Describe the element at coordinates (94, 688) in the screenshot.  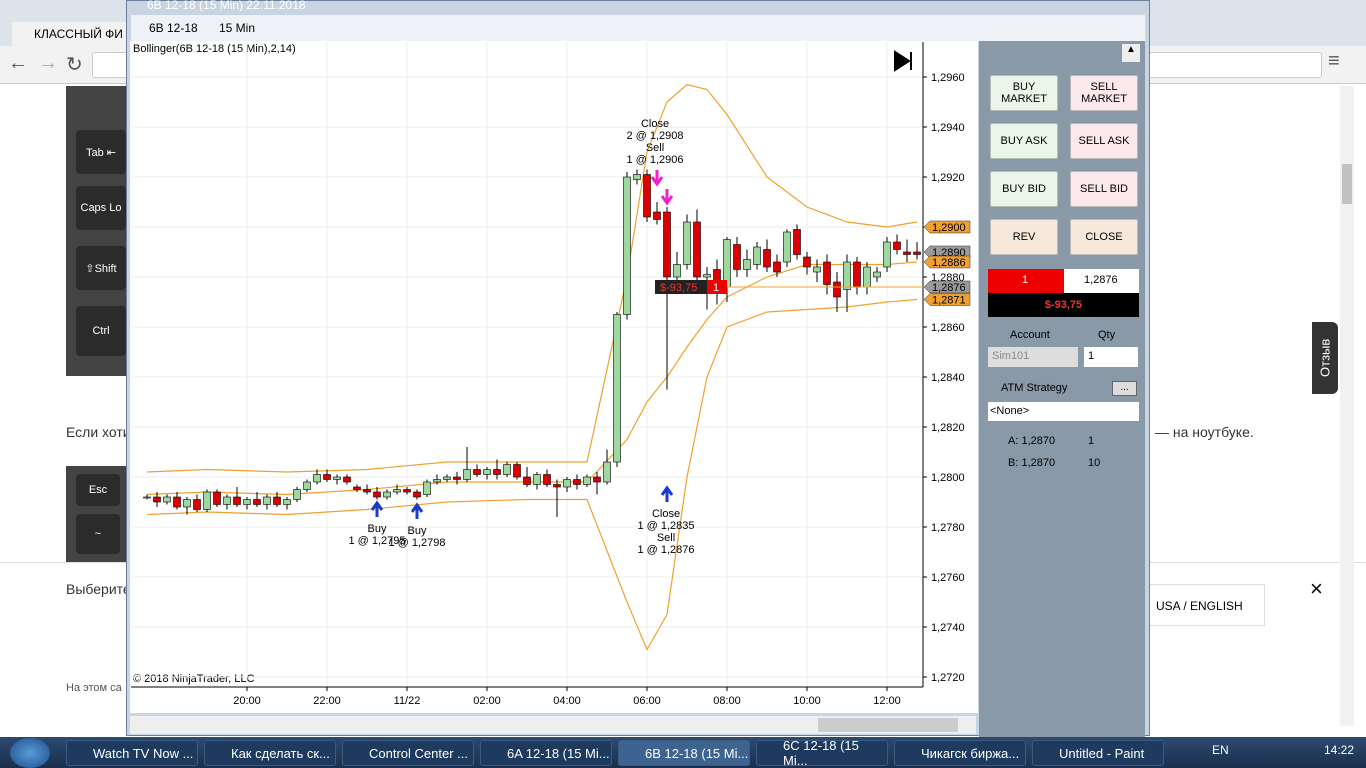
I see `banner-text: На этом са` at that location.